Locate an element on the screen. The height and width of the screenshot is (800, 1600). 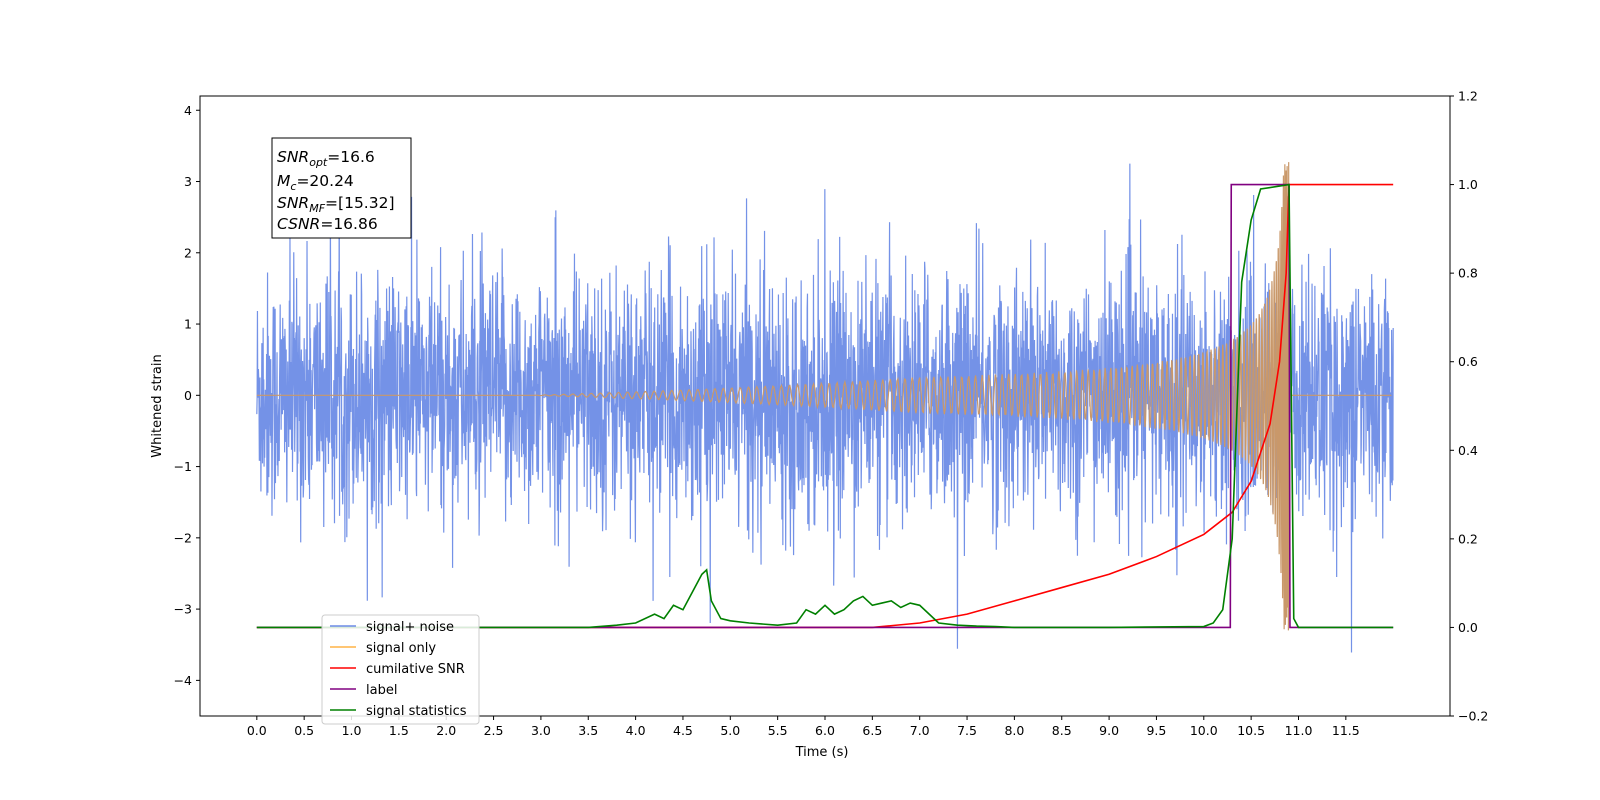
x-tick-label: 9.0 is located at coordinates (1109, 730).